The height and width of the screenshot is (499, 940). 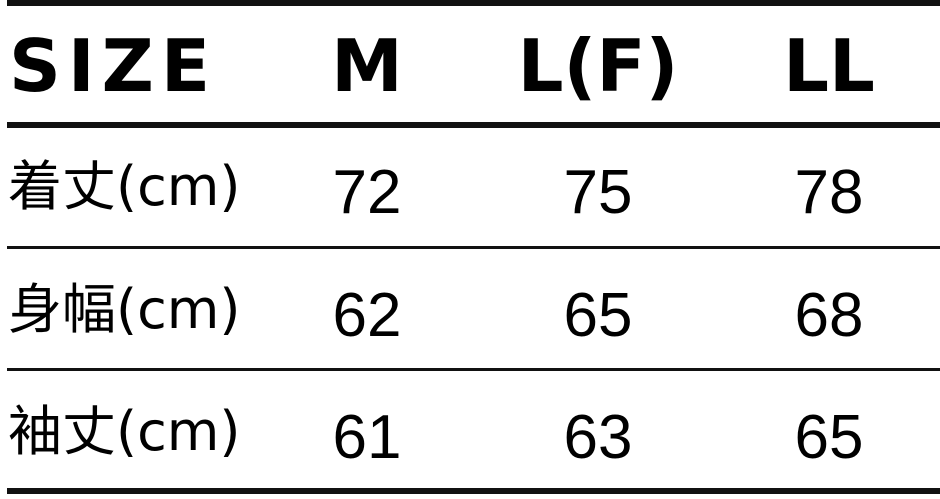 I want to click on size-lf-header: L(F), so click(x=598, y=66).